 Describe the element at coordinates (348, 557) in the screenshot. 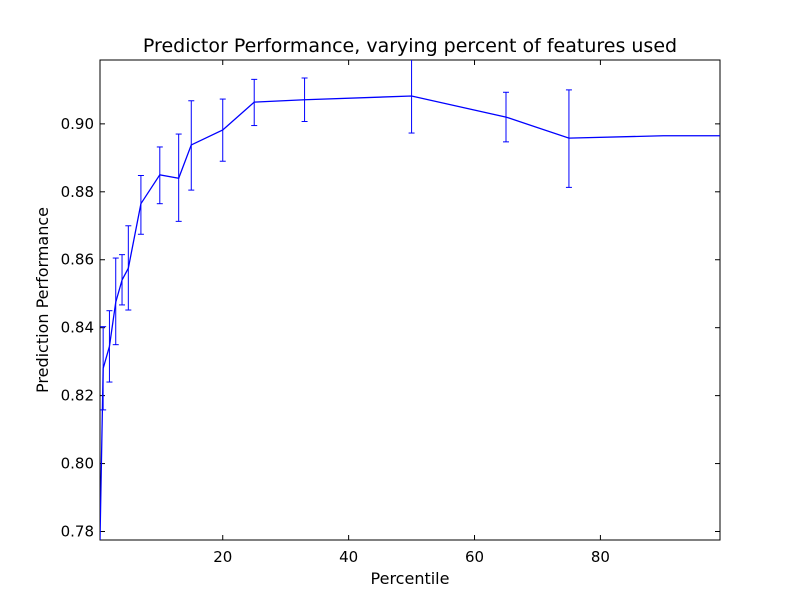

I see `x-tick-label: 40` at that location.